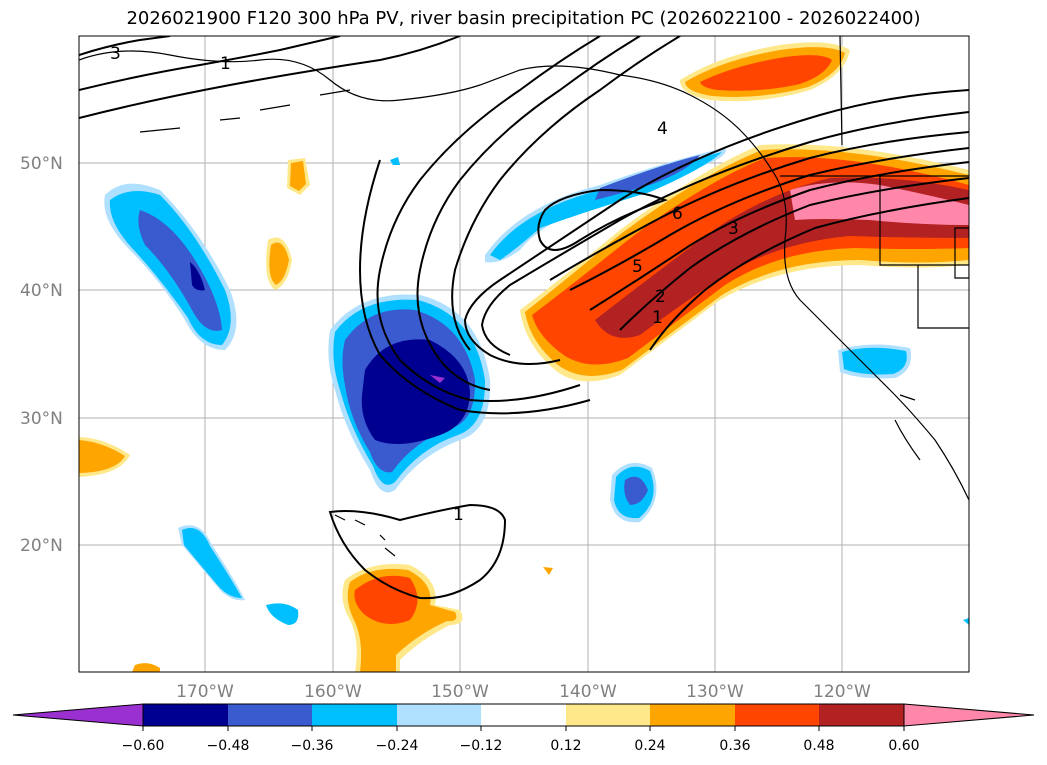 The height and width of the screenshot is (765, 1047). What do you see at coordinates (969, 715) in the screenshot?
I see `colorbar-extend-high` at bounding box center [969, 715].